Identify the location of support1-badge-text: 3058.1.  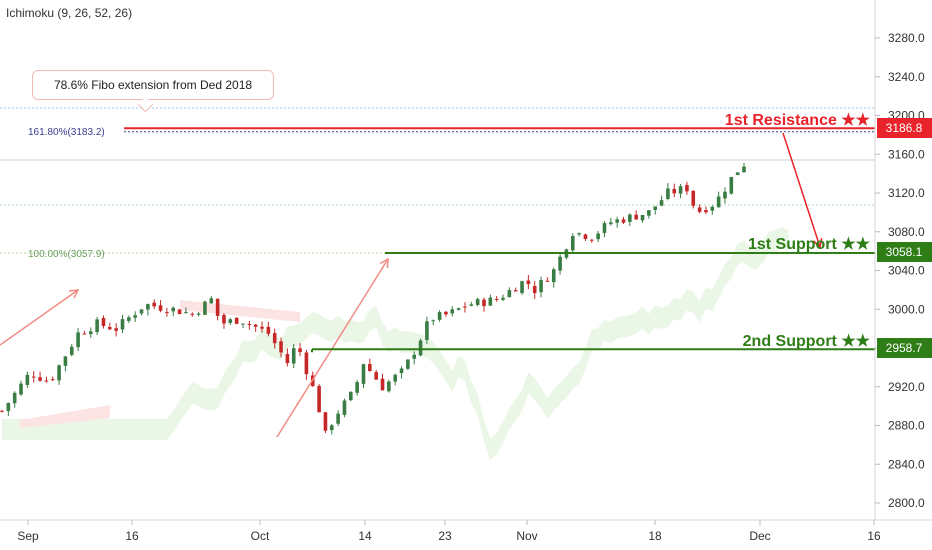
(904, 252).